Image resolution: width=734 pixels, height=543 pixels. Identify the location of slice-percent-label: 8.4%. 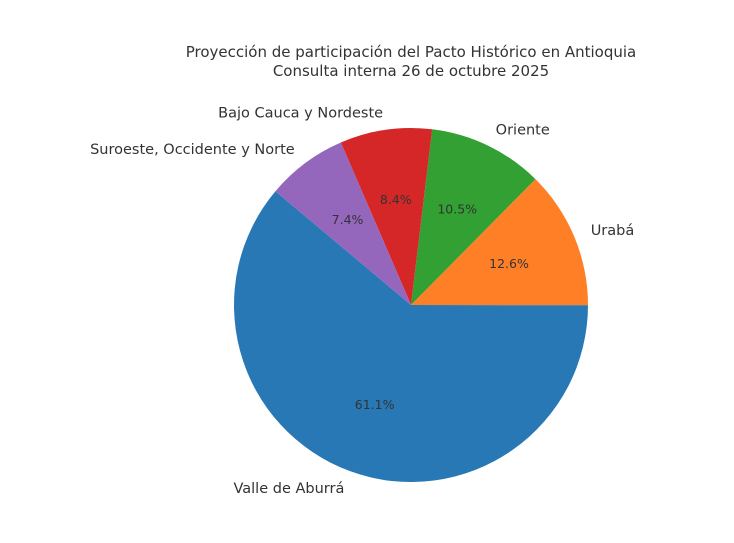
(396, 199).